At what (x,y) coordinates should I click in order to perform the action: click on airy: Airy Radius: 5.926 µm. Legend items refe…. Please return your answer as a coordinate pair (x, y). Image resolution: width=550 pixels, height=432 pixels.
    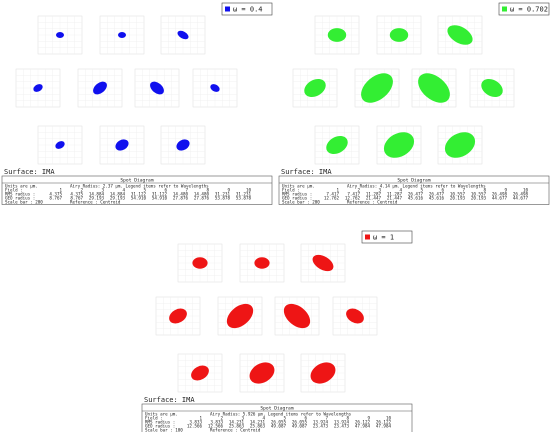
    Looking at the image, I should click on (281, 414).